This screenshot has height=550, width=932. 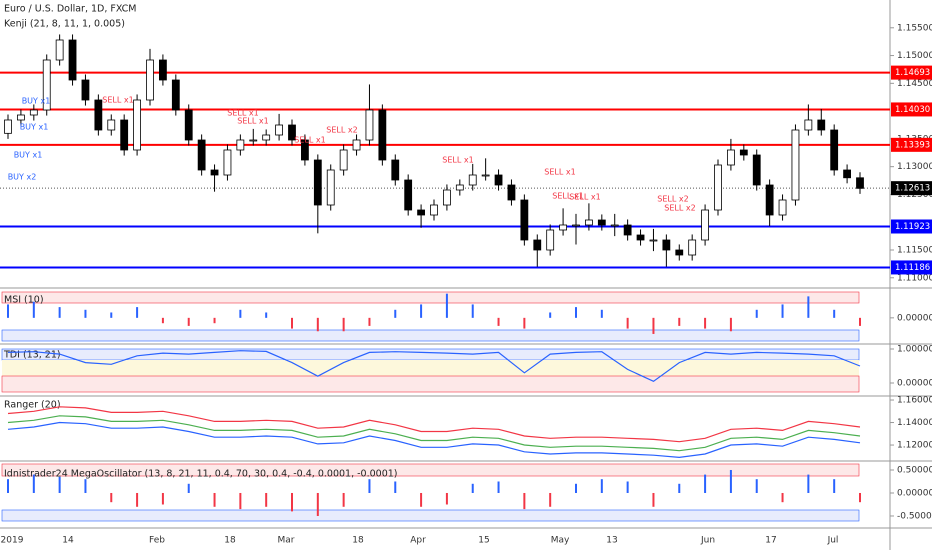 I want to click on level-label: 1.11923, so click(x=912, y=227).